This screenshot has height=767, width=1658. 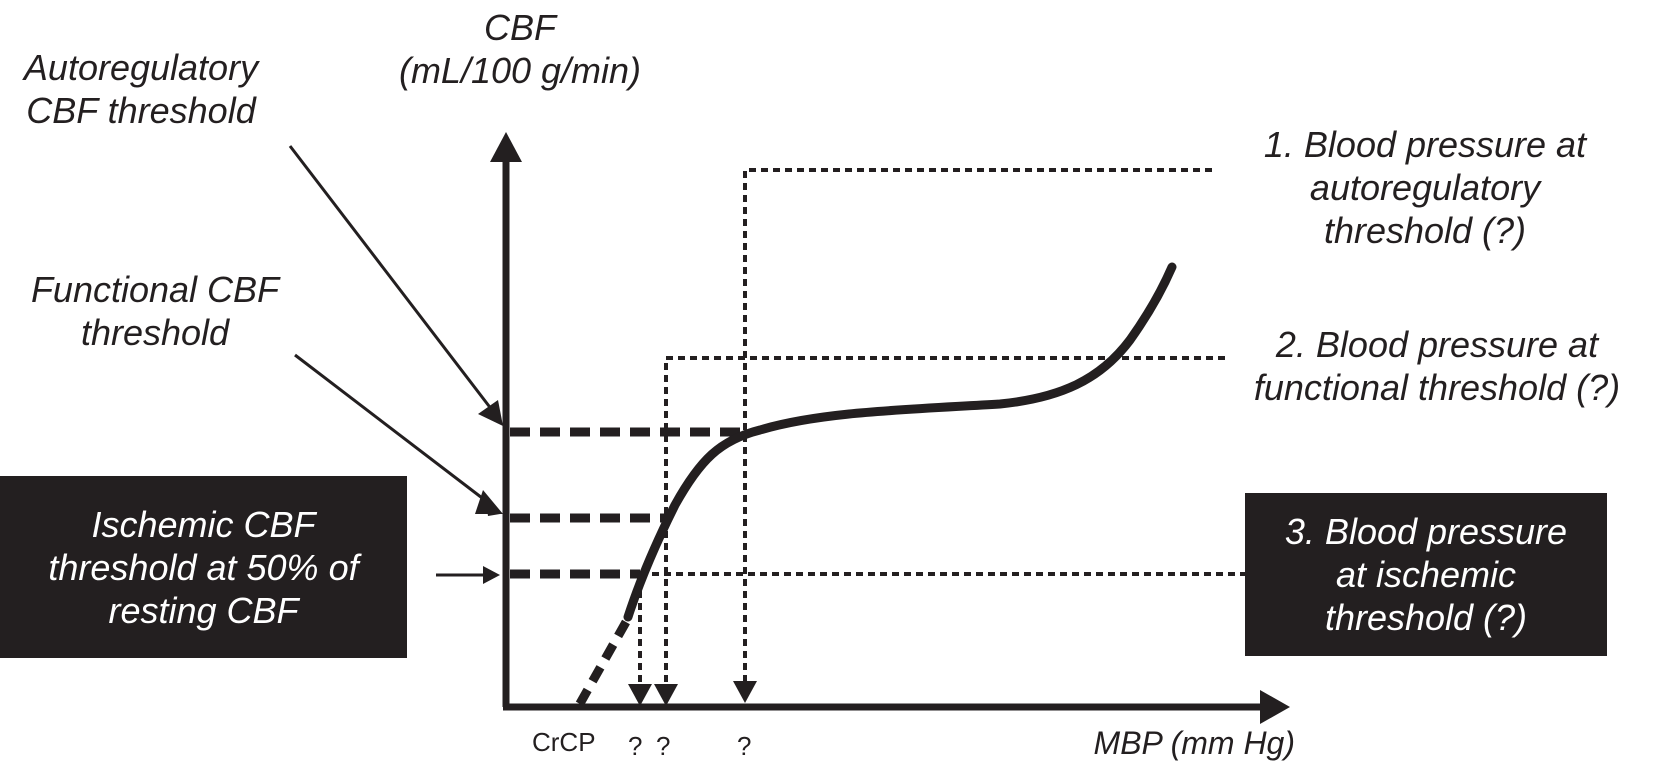 I want to click on y-axis-label-line-1: CBF, so click(x=520, y=27).